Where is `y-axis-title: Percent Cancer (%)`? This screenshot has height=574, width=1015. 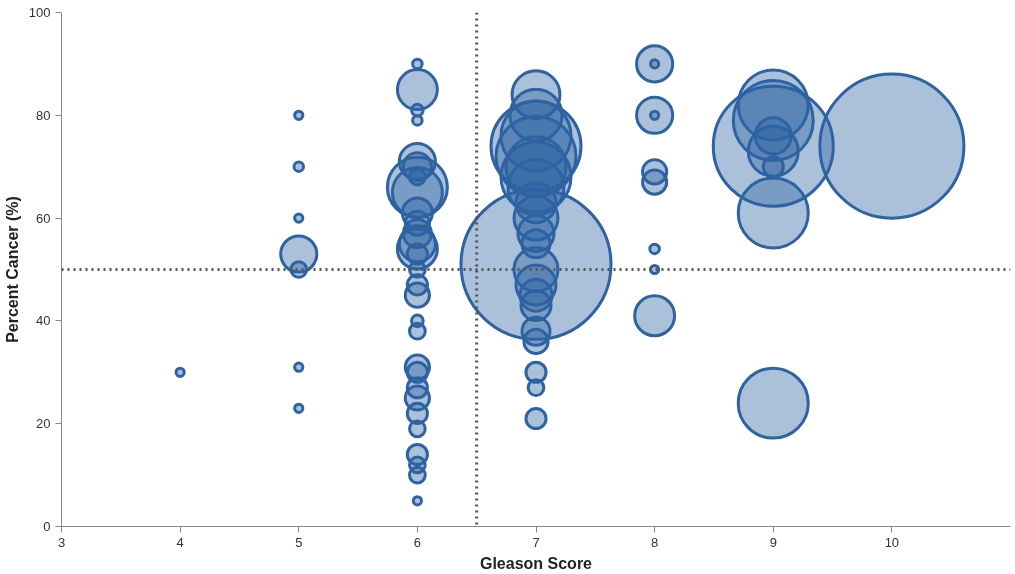 y-axis-title: Percent Cancer (%) is located at coordinates (12, 269).